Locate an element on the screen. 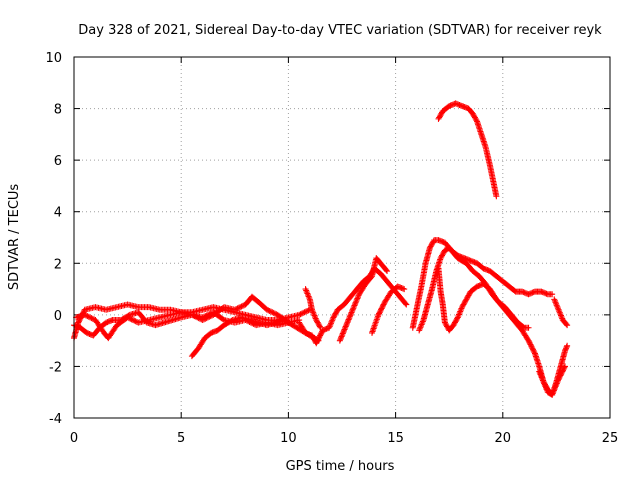 The width and height of the screenshot is (640, 480). y-tick-label: 0 is located at coordinates (58, 316).